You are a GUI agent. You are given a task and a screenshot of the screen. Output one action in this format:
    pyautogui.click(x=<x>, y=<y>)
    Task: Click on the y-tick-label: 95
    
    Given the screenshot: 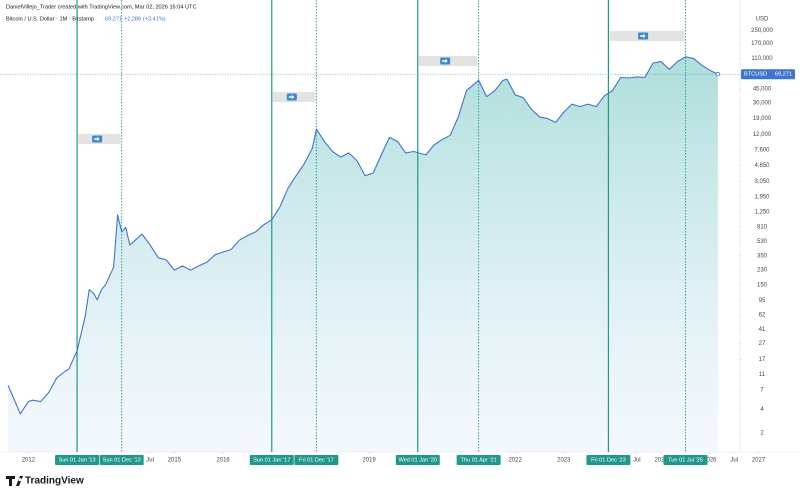 What is the action you would take?
    pyautogui.click(x=762, y=301)
    